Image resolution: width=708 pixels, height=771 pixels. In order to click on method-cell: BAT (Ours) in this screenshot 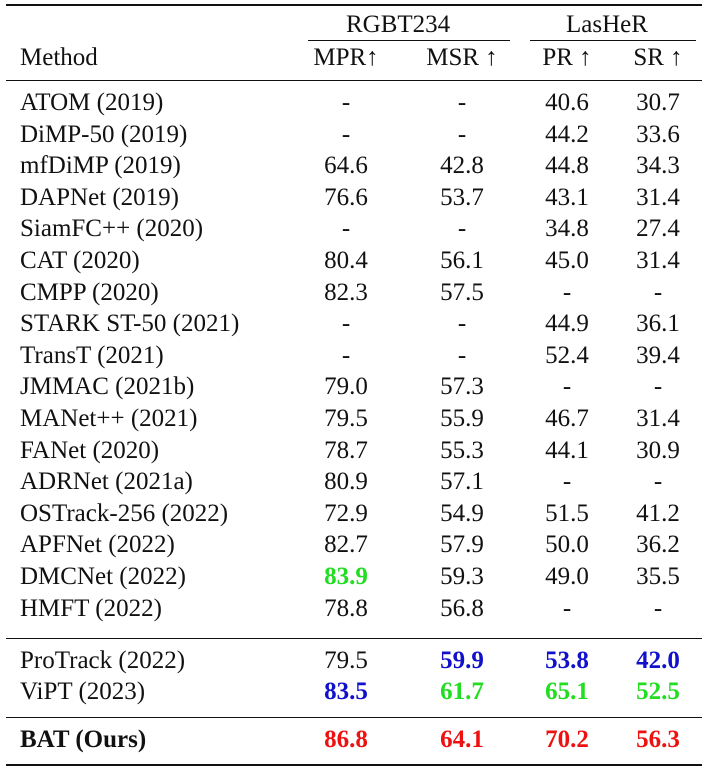, I will do `click(83, 739)`.